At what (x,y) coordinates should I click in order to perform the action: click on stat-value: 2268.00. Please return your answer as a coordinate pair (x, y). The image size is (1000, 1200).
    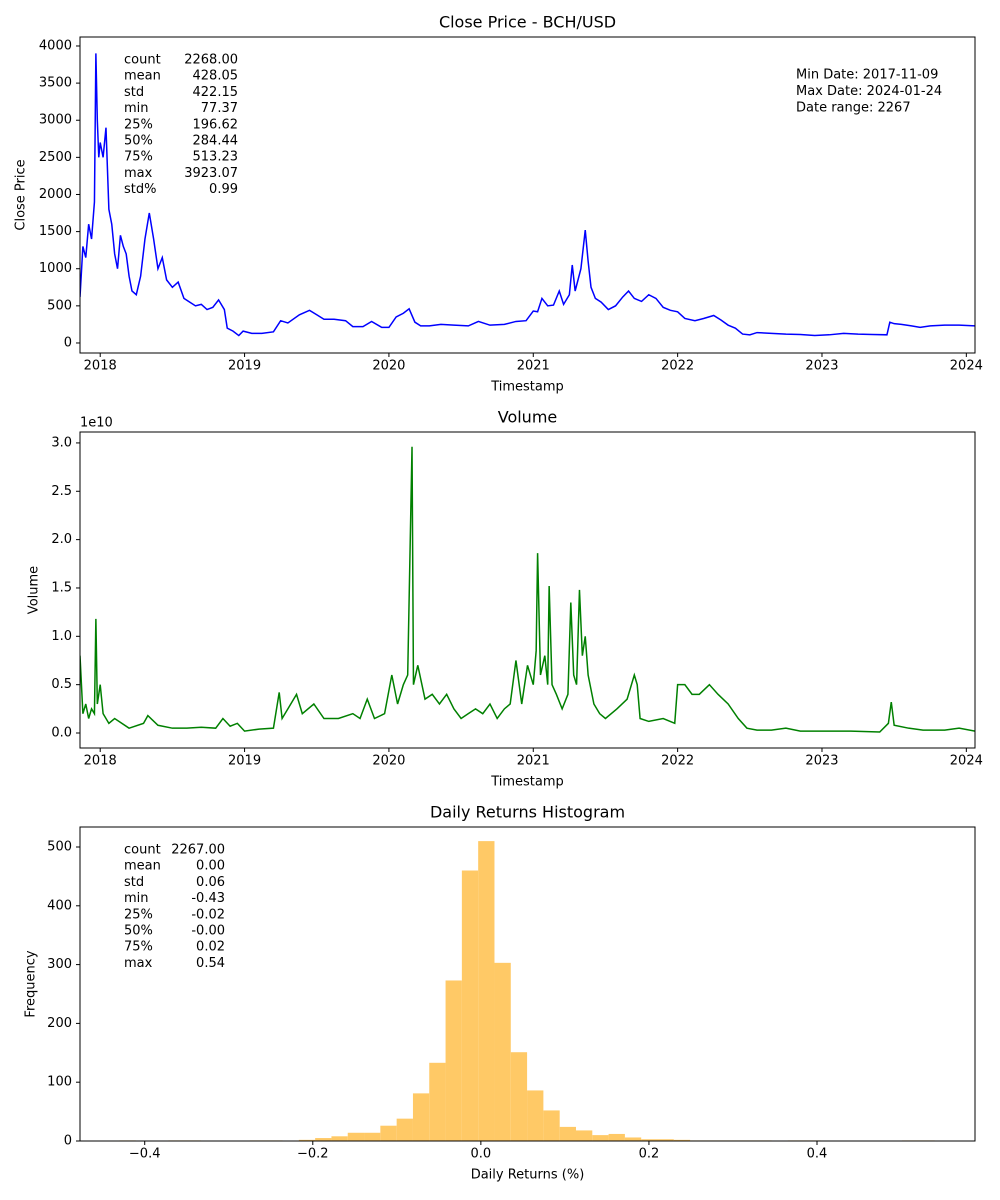
    Looking at the image, I should click on (211, 60).